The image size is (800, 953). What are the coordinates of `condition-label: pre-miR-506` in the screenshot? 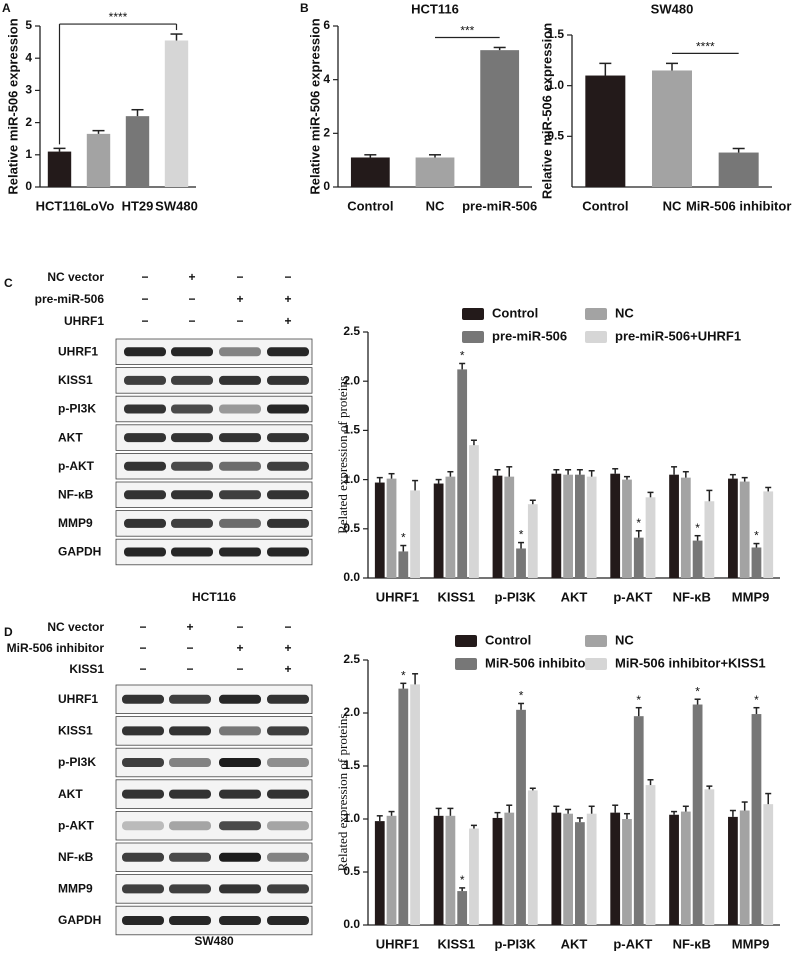 It's located at (70, 299).